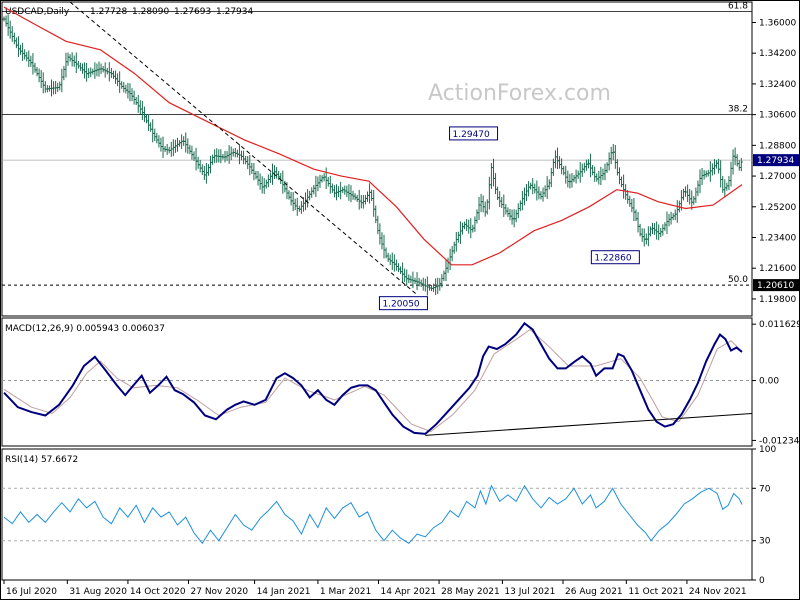  Describe the element at coordinates (409, 592) in the screenshot. I see `x-tick-label: 14 Apr 2021` at that location.